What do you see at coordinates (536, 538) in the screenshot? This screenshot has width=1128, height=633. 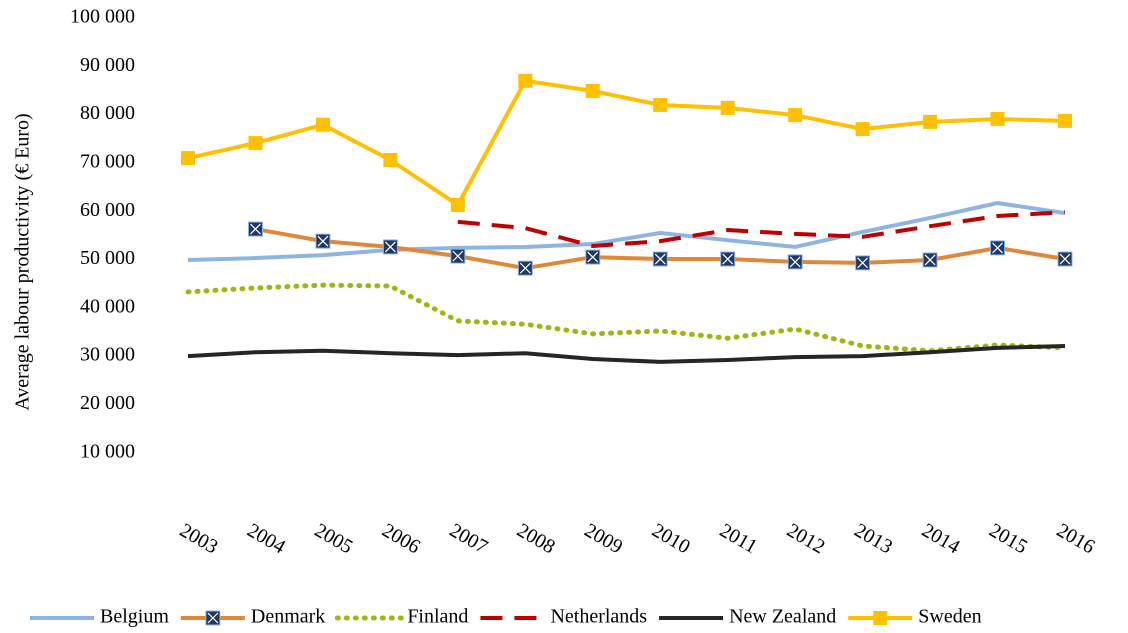 I see `x-tick-label: 2008` at bounding box center [536, 538].